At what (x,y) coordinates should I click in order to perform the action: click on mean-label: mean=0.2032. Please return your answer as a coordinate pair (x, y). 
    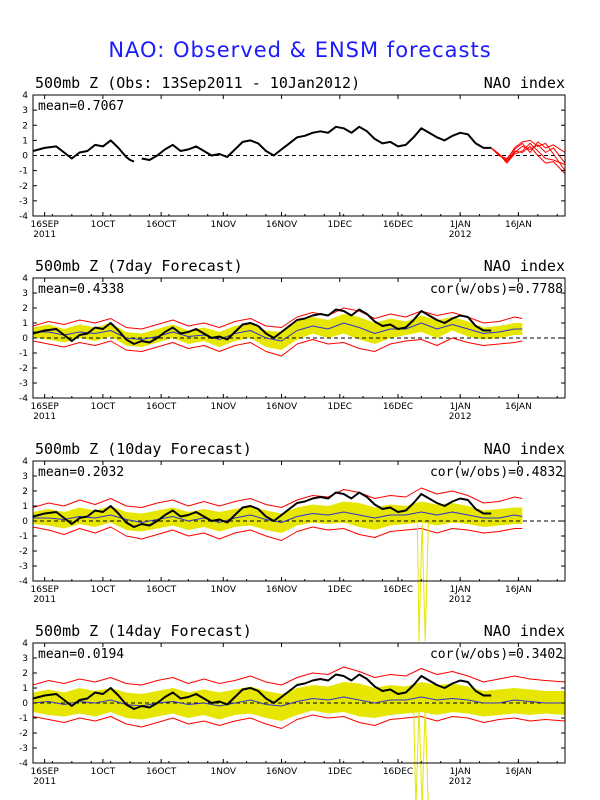
    Looking at the image, I should click on (81, 472).